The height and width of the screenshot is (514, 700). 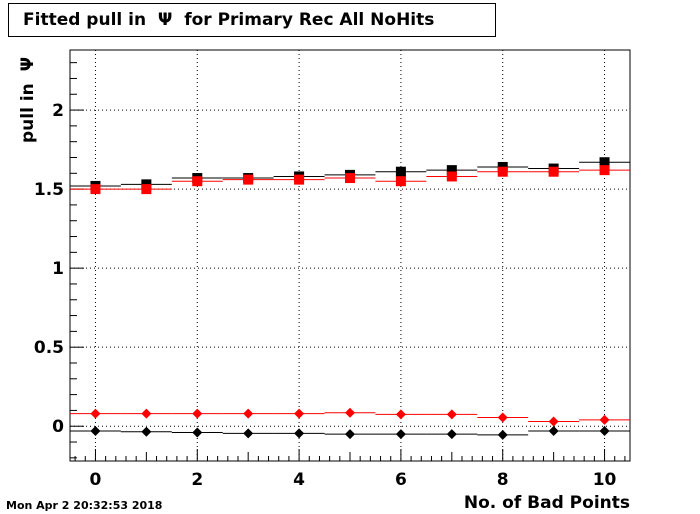 I want to click on x-tick-label: 8, so click(x=503, y=480).